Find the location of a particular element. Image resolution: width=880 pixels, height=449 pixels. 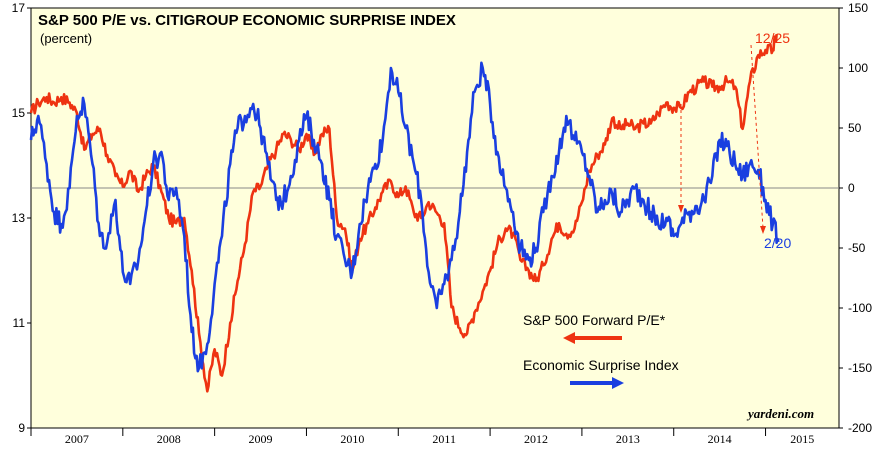

legend-pe-arrowhead is located at coordinates (569, 338).